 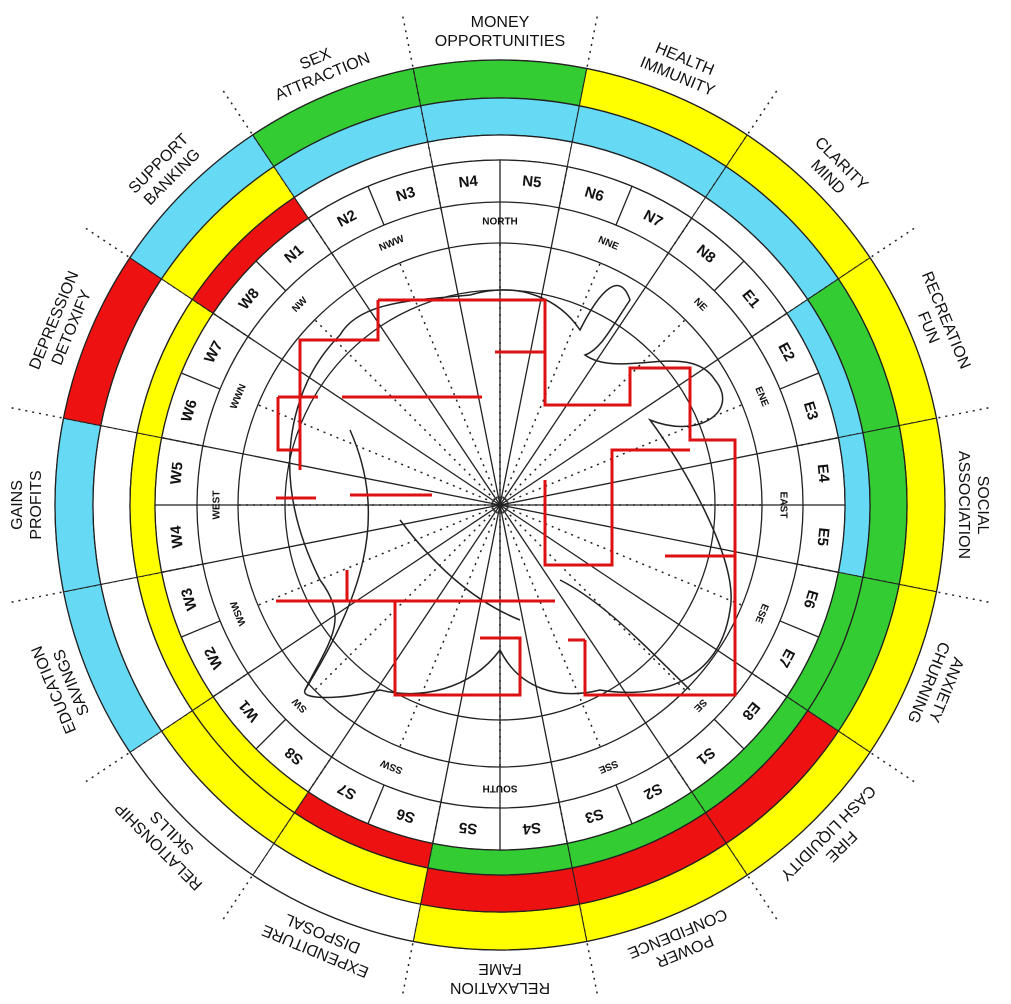 I want to click on pada-label: N4, so click(x=468, y=182).